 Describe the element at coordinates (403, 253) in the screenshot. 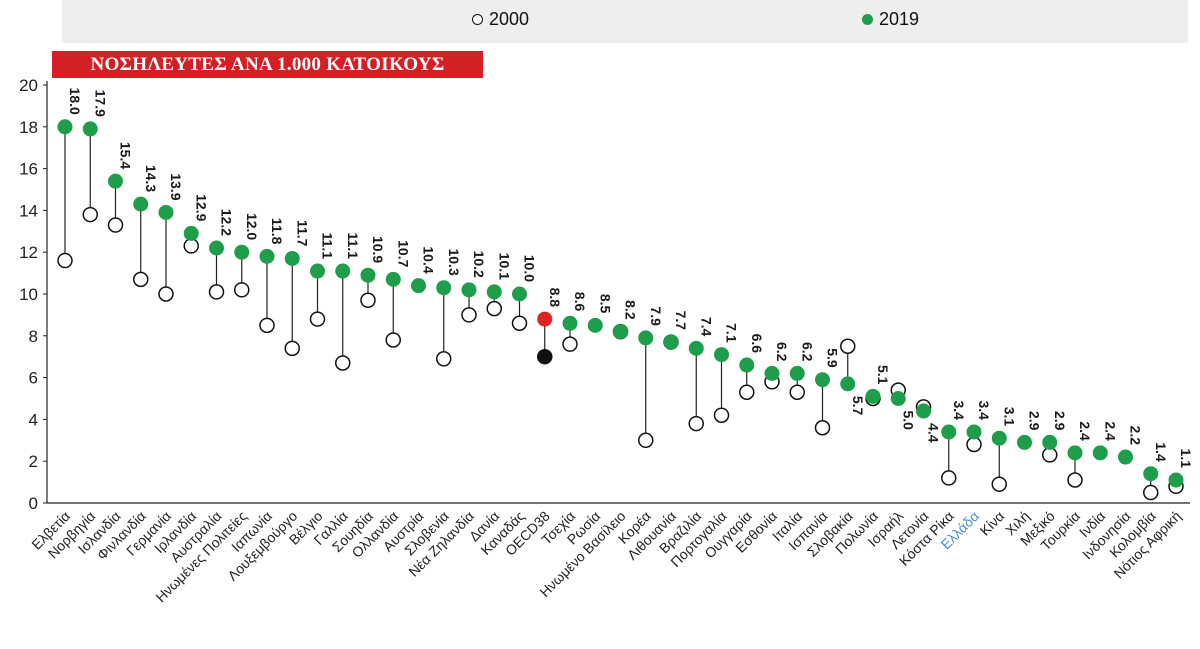

I see `value-label: 10.7` at that location.